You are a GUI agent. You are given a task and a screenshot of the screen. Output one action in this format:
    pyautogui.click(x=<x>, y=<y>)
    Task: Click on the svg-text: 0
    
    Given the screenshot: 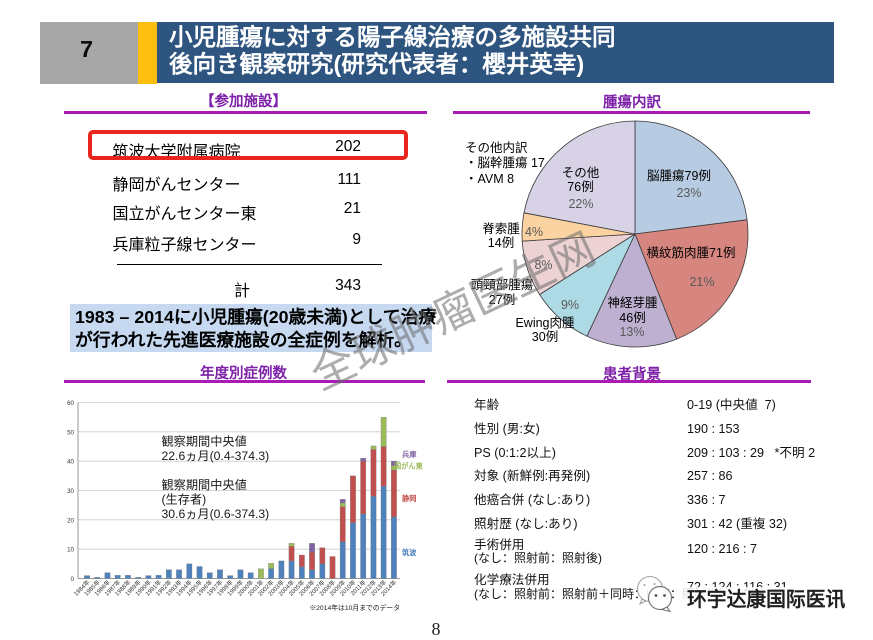 What is the action you would take?
    pyautogui.click(x=73, y=579)
    